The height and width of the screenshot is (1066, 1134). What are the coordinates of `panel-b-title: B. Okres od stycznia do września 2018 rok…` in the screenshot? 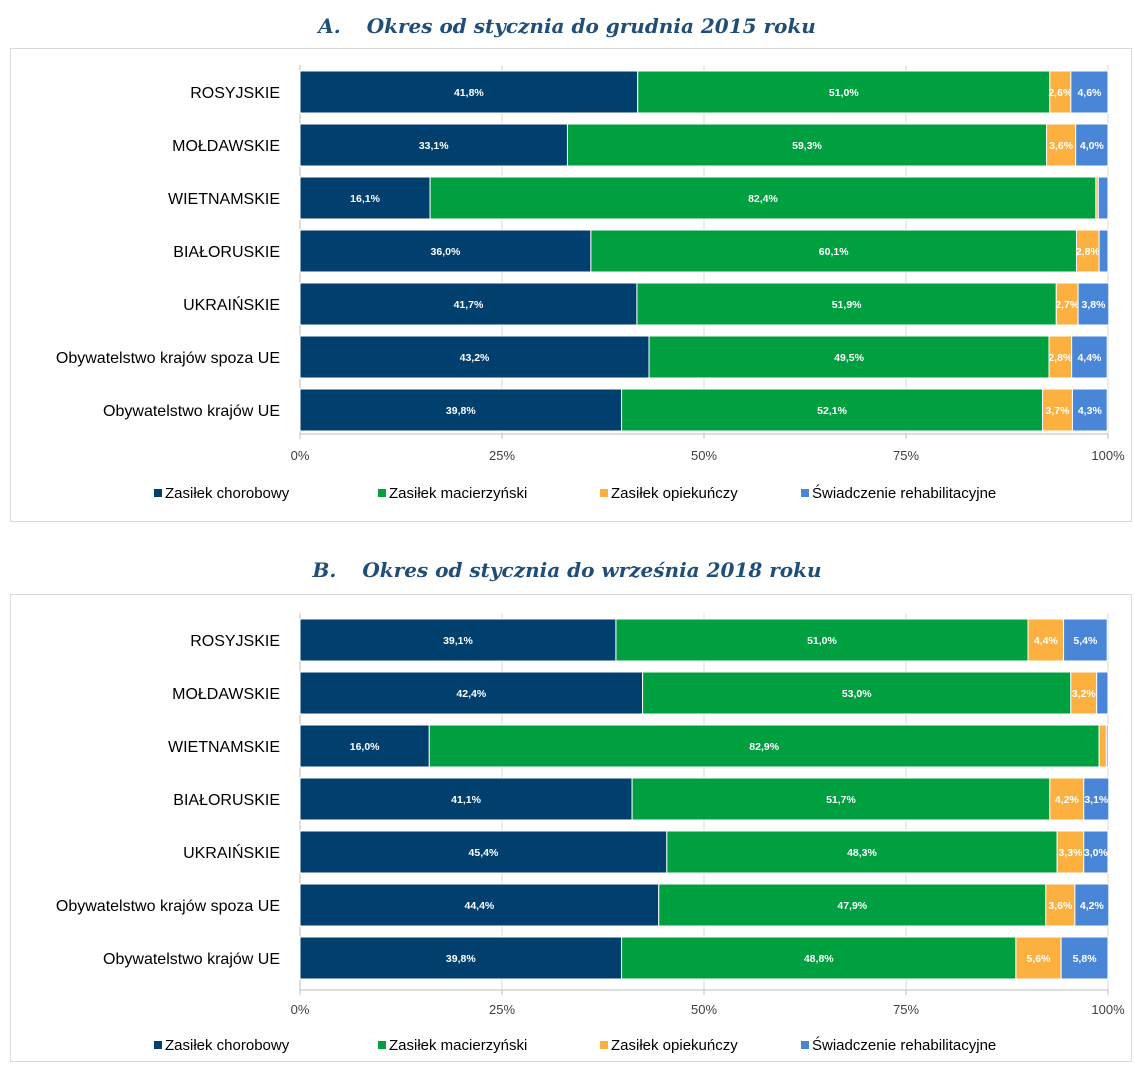 It's located at (567, 570).